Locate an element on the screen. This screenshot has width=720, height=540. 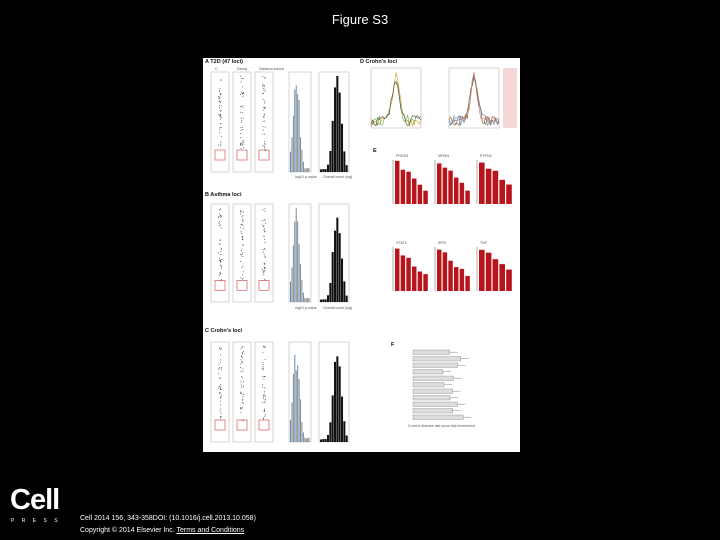
terms-and-conditions-link: Terms and Conditions is located at coordinates (210, 530).